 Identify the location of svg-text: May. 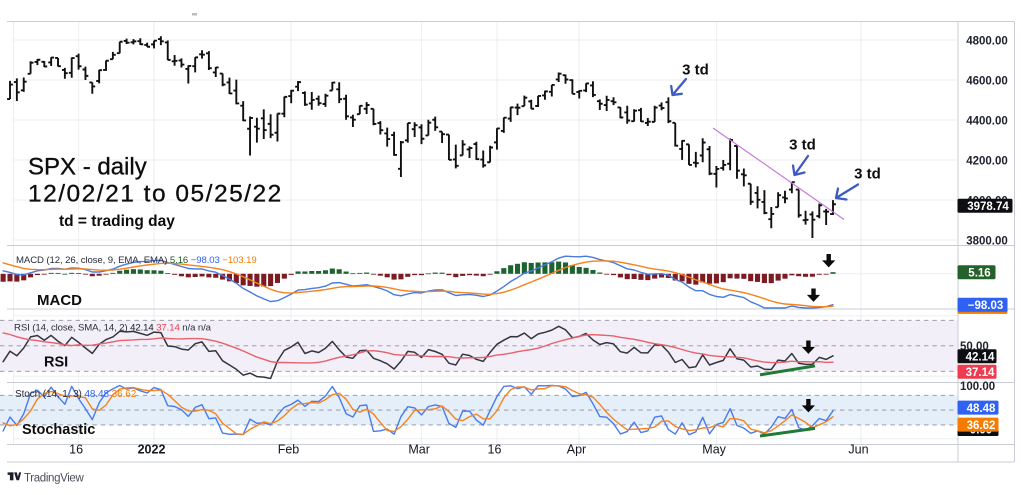
(714, 450).